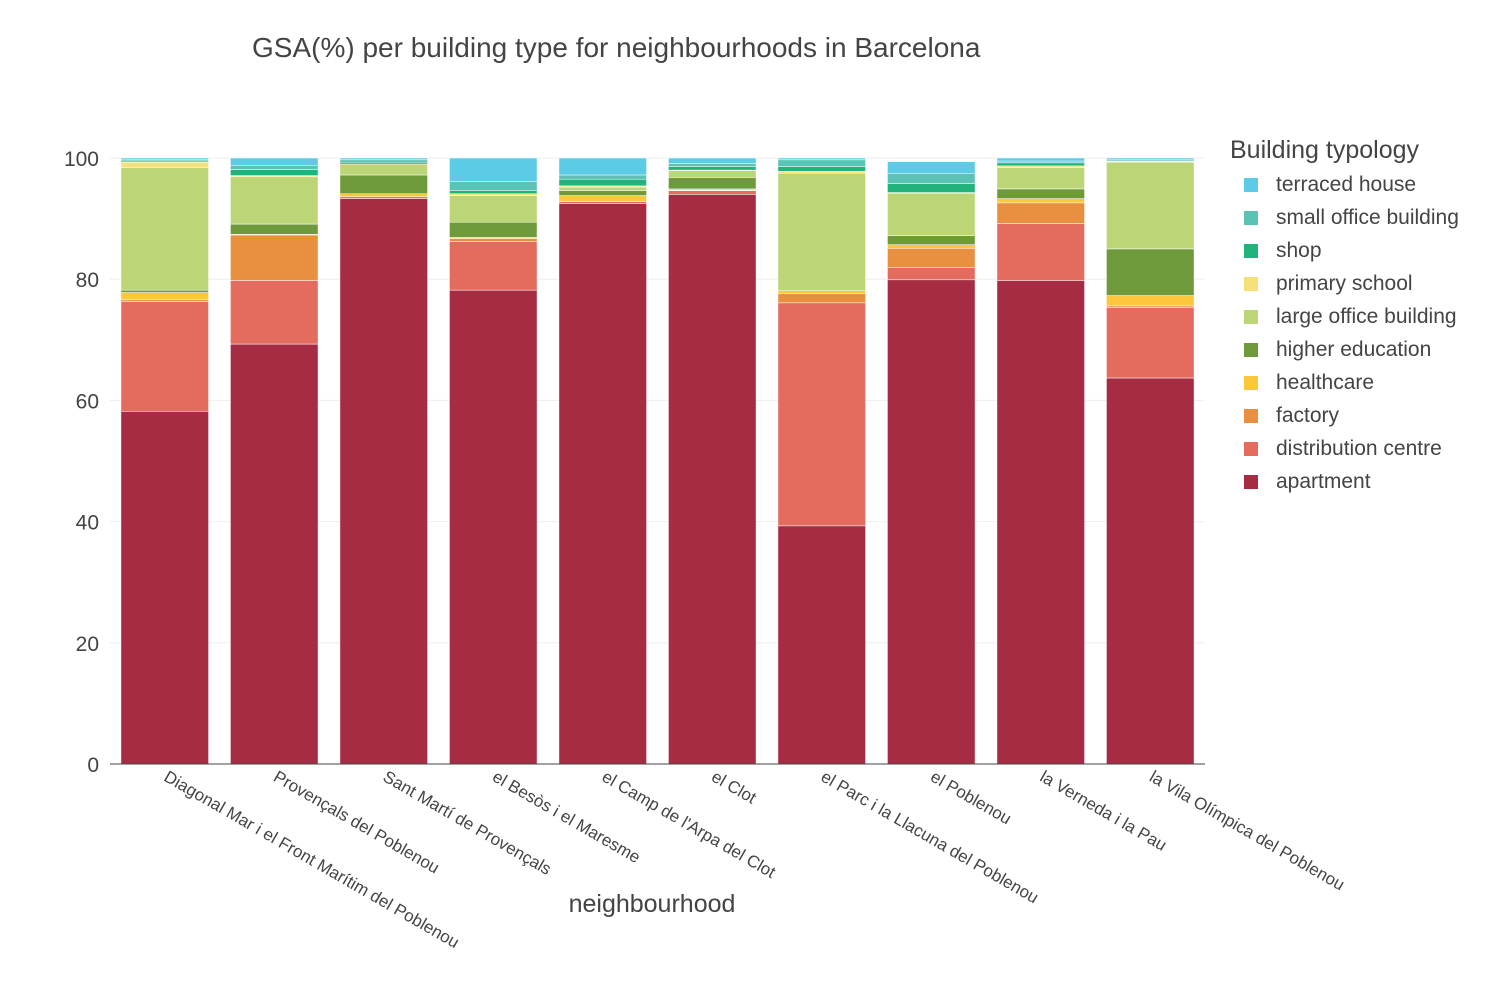 This screenshot has width=1500, height=1001. I want to click on x-axis-title: neighbourhood, so click(652, 904).